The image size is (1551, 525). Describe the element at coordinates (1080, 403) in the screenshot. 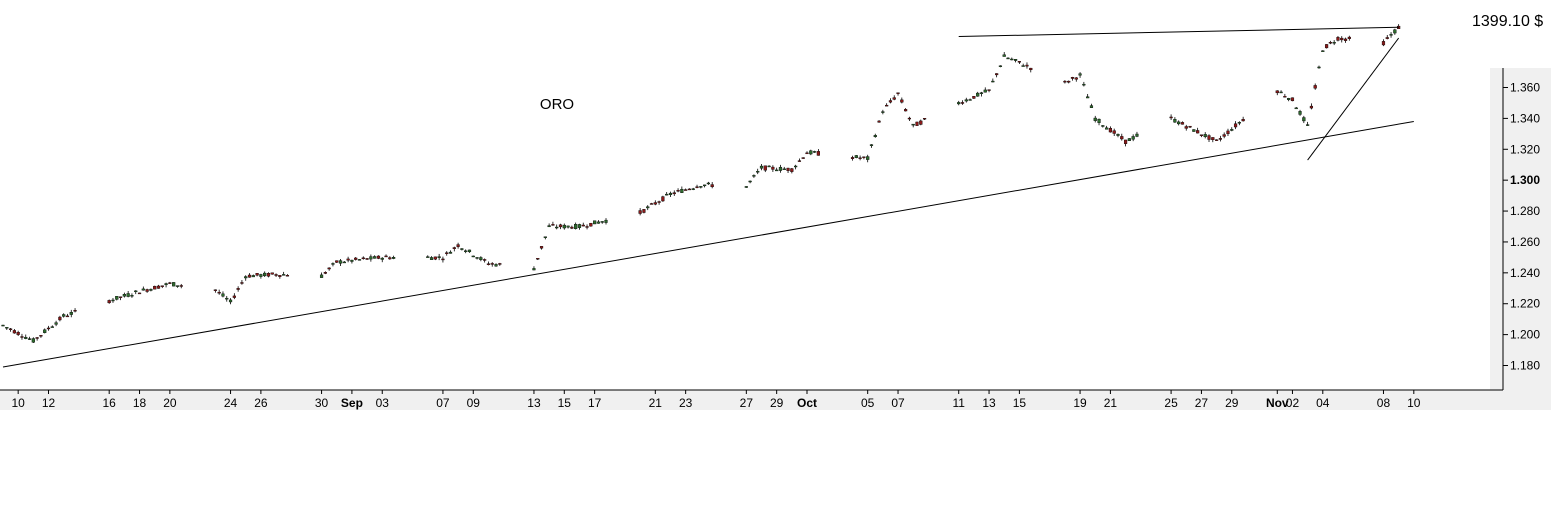

I see `x-tick-label: 19` at that location.